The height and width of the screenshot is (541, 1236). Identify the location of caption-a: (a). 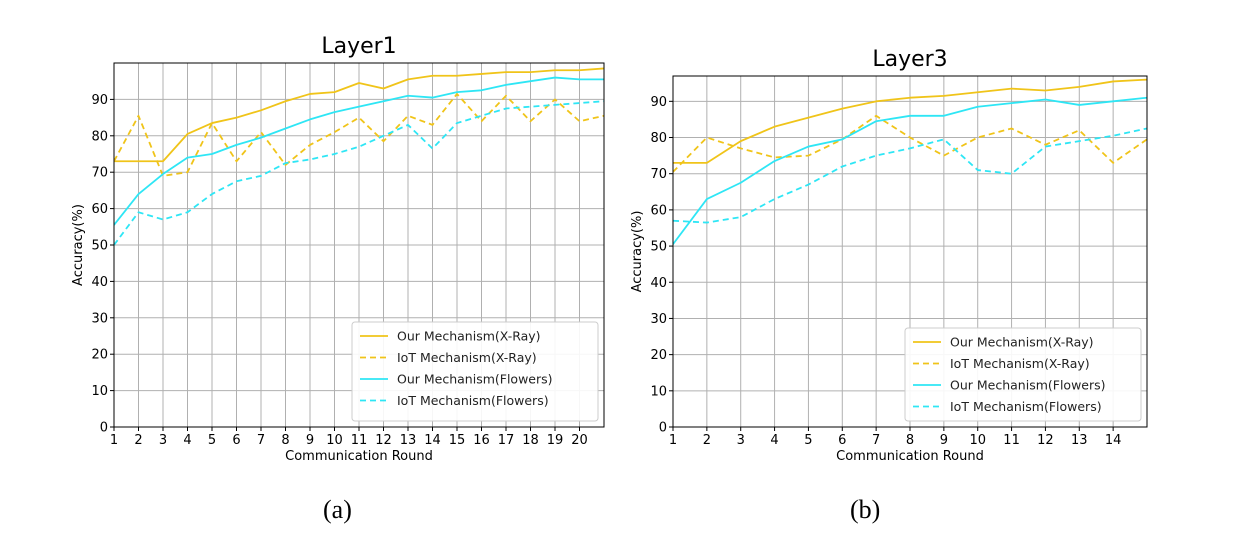
(337, 509).